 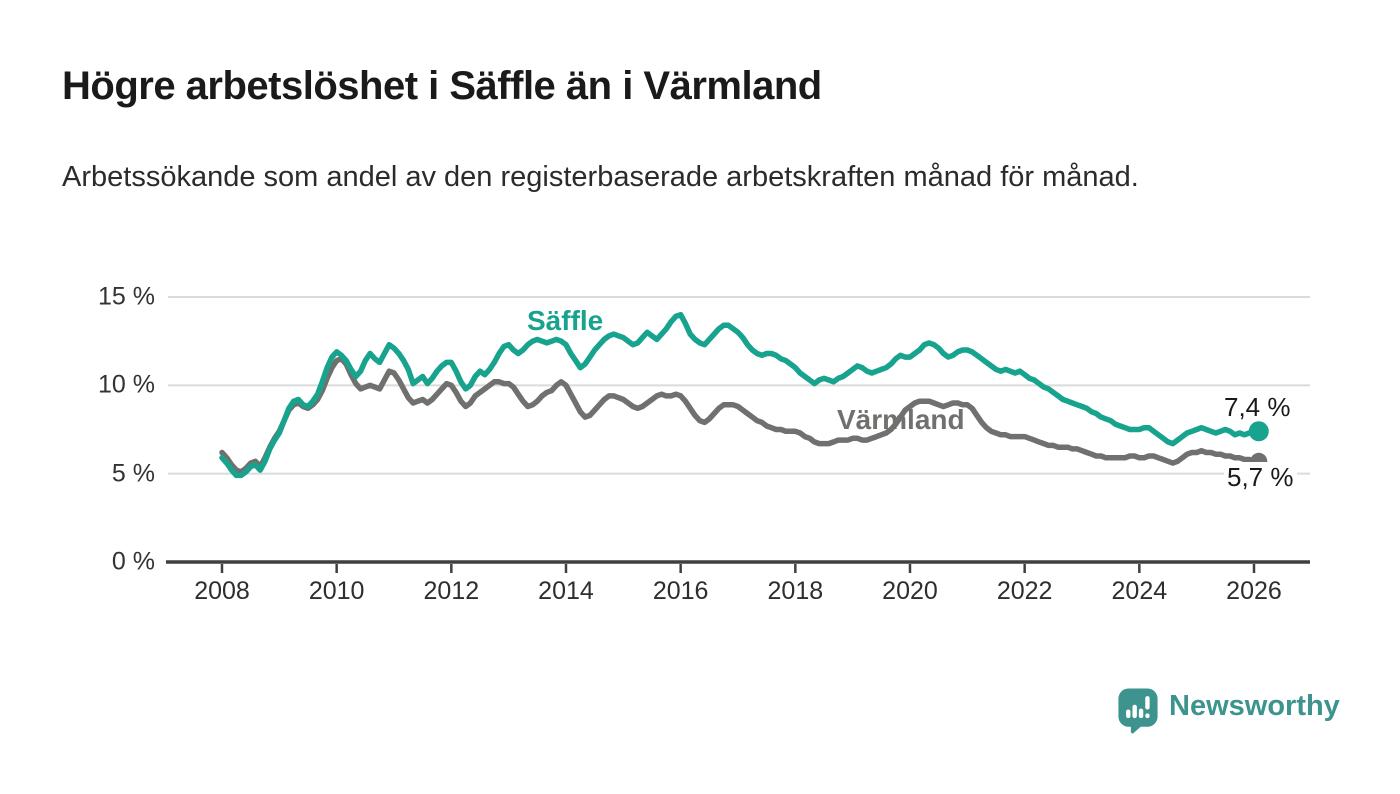 I want to click on x-axis-tick-label: 2026, so click(x=1254, y=591).